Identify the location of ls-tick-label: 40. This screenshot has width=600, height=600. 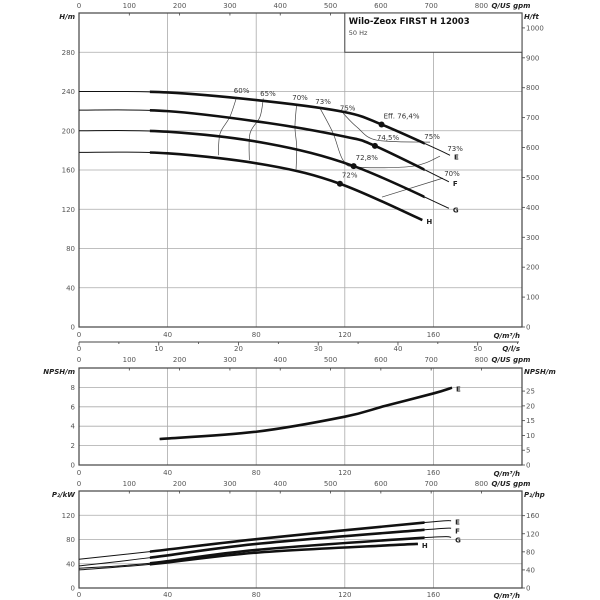
(397, 349).